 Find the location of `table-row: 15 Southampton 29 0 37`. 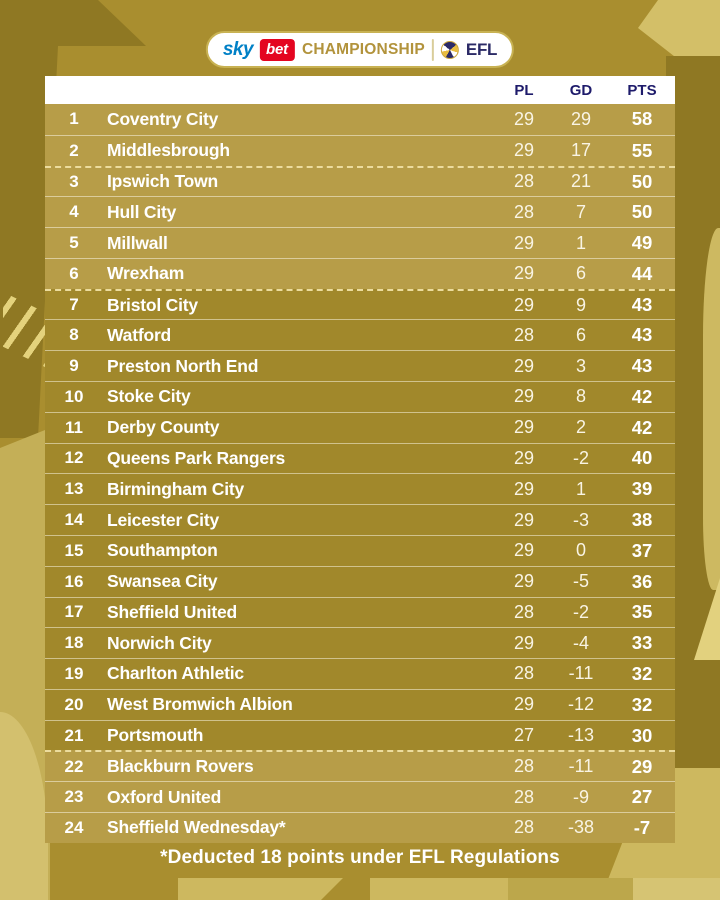

table-row: 15 Southampton 29 0 37 is located at coordinates (360, 550).